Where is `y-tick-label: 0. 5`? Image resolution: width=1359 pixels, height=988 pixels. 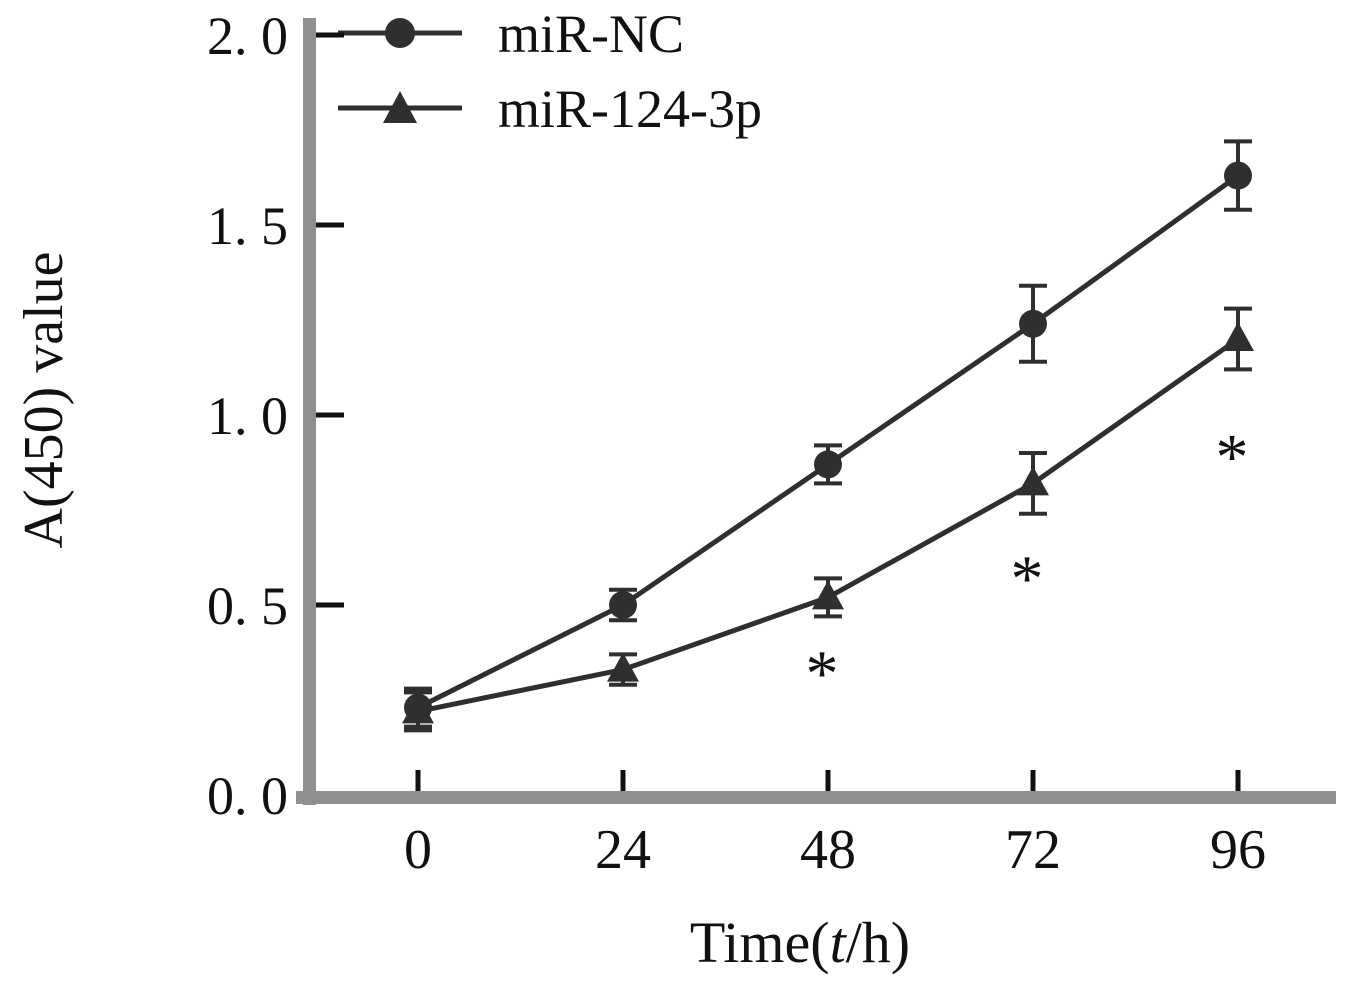
y-tick-label: 0. 5 is located at coordinates (247, 606).